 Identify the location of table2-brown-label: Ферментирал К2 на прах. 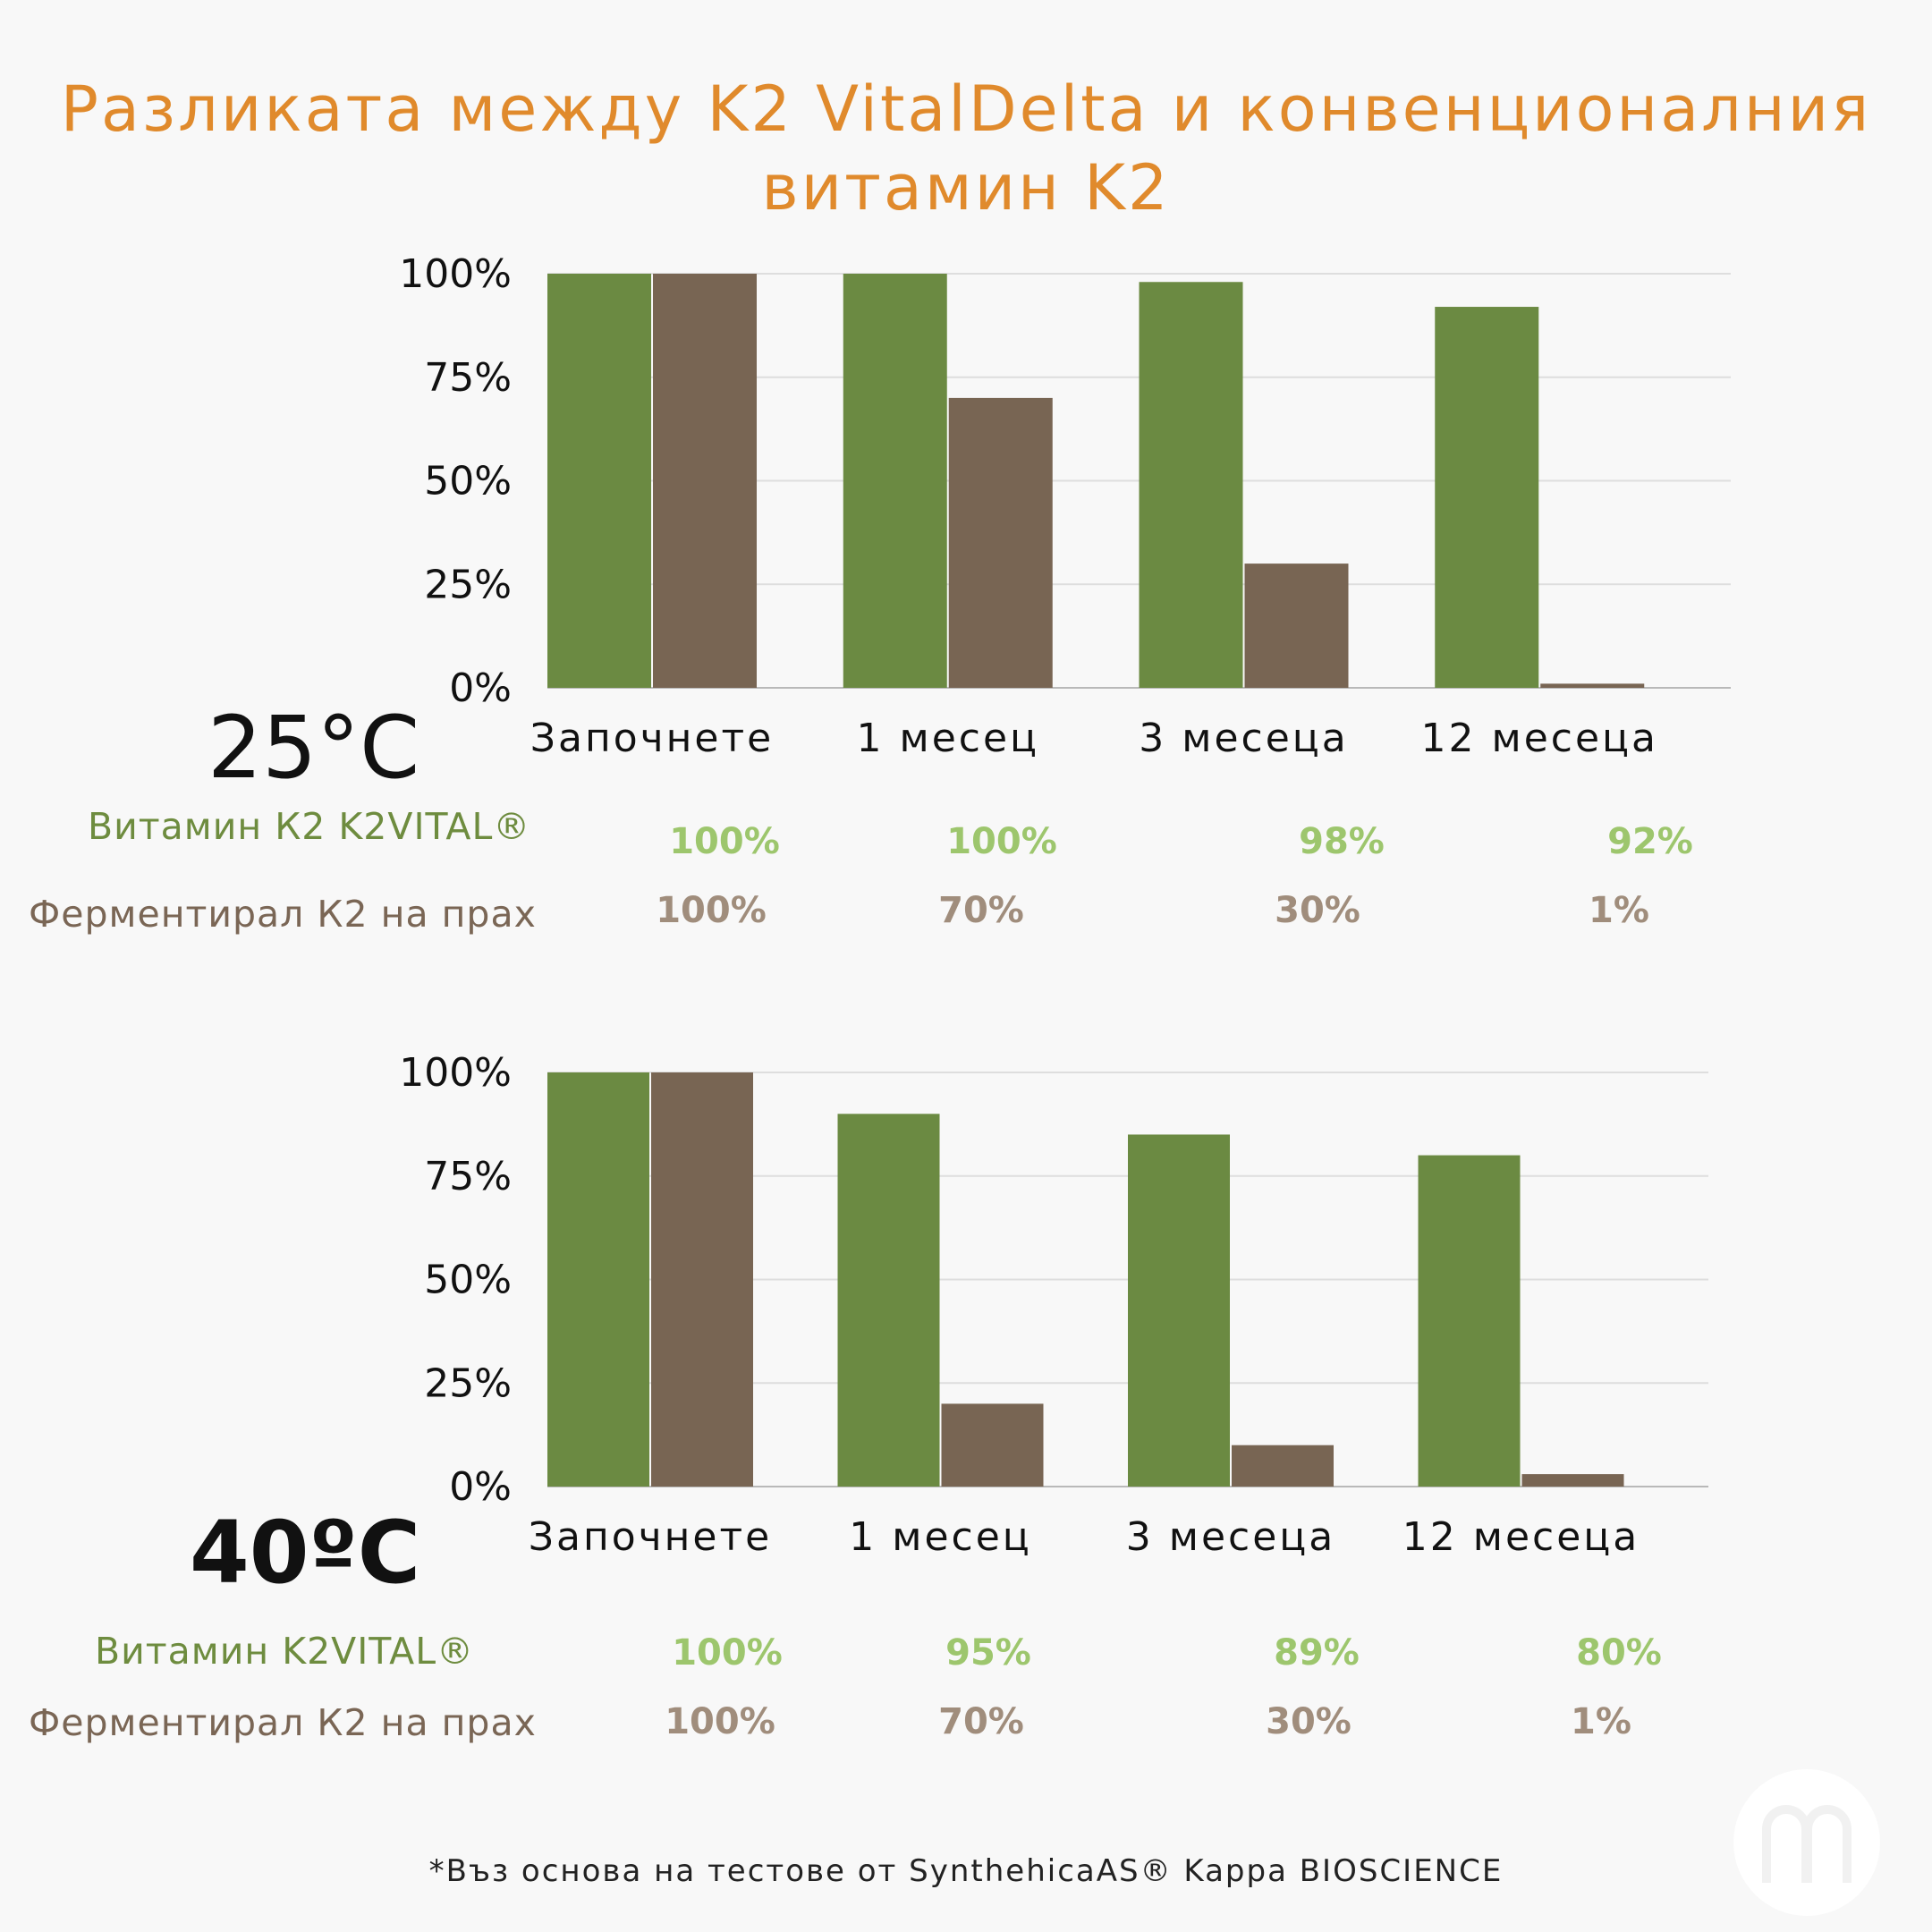
(283, 1722).